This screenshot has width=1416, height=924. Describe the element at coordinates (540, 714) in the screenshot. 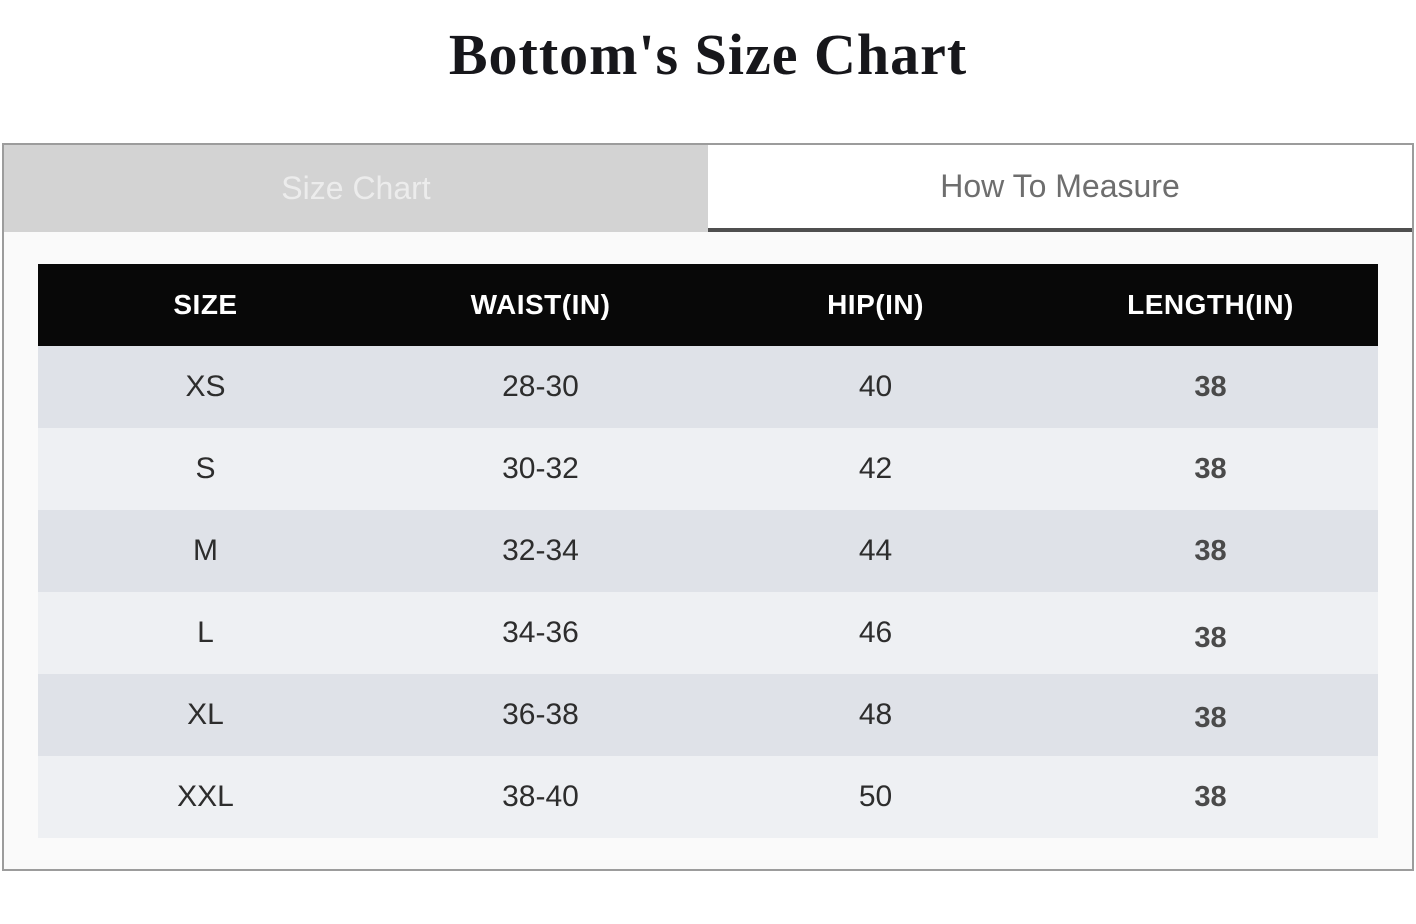

I see `cell-waist: 36-38` at that location.